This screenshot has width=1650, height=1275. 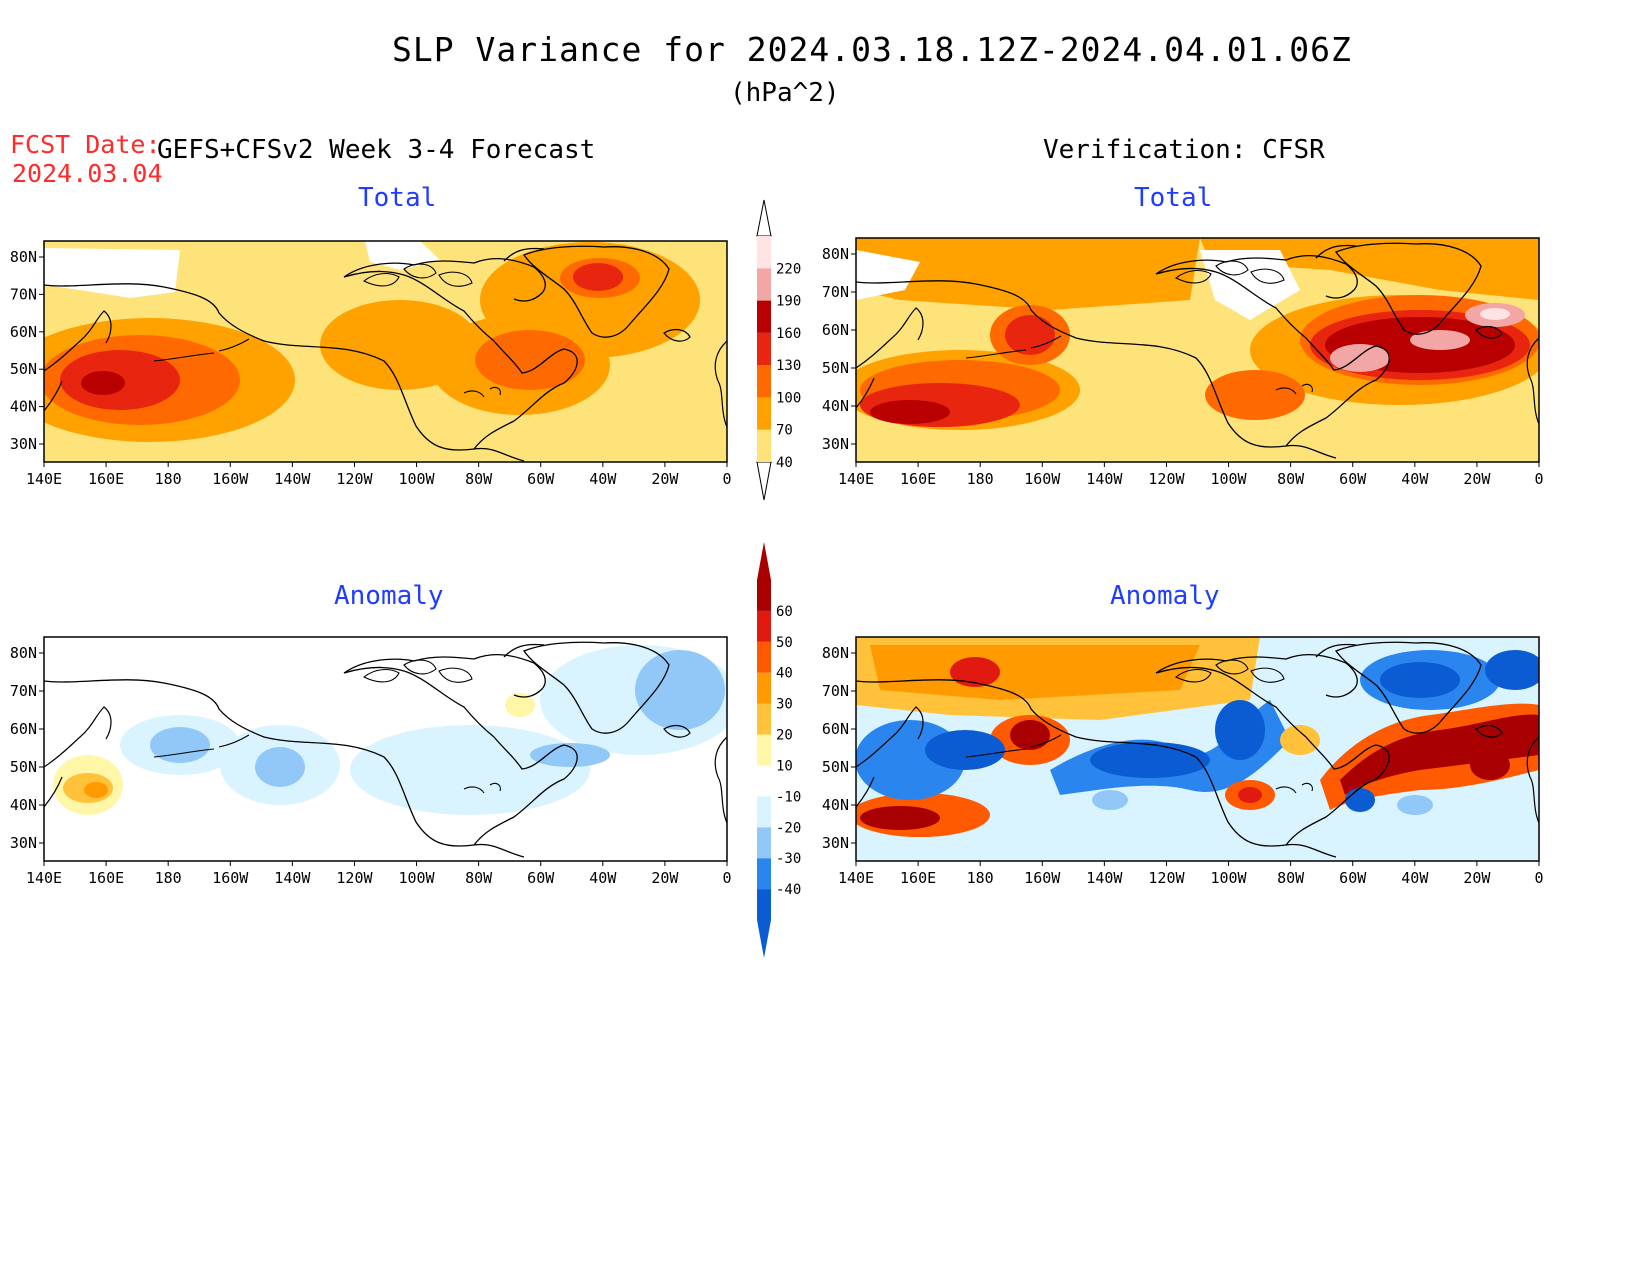 What do you see at coordinates (835, 767) in the screenshot?
I see `lat-tick-label: 50N` at bounding box center [835, 767].